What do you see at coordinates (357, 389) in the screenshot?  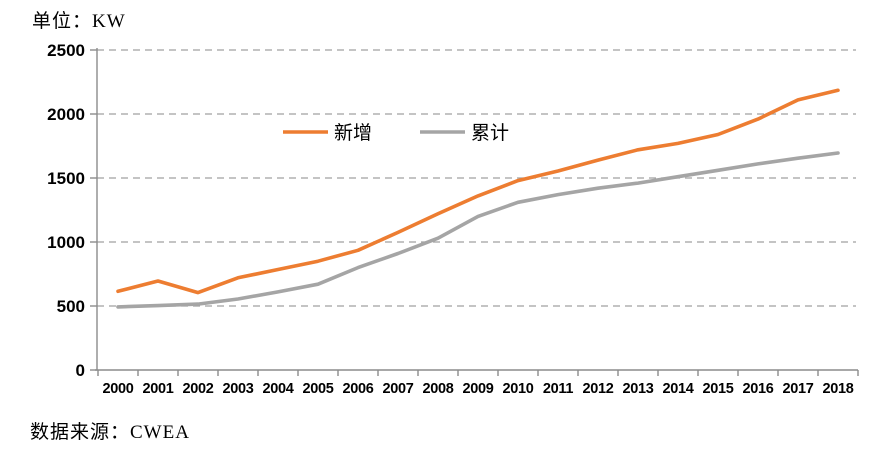 I see `x-tick-label: 2006` at bounding box center [357, 389].